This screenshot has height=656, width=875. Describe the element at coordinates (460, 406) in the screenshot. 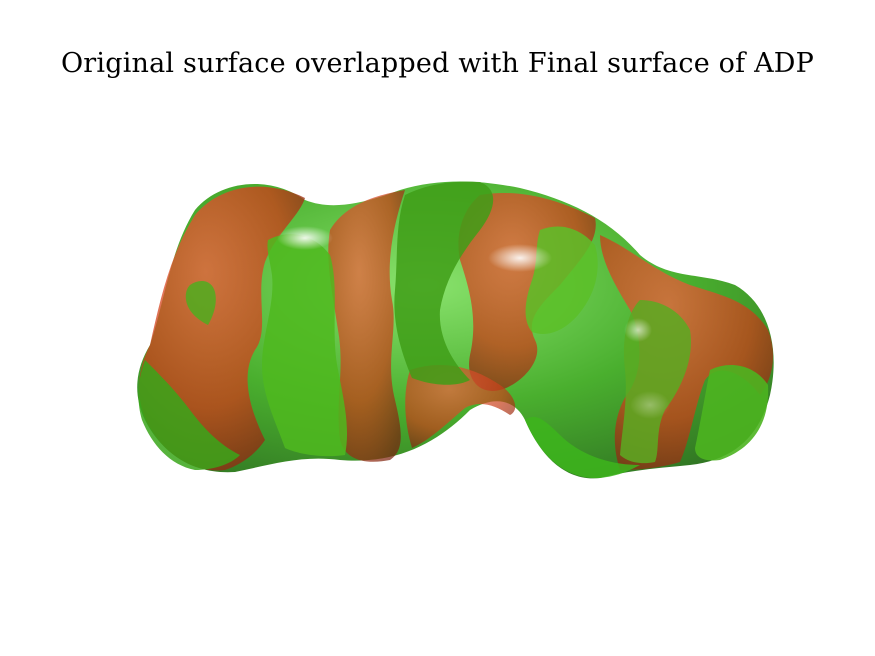

I see `original-surface-lower-patch` at that location.